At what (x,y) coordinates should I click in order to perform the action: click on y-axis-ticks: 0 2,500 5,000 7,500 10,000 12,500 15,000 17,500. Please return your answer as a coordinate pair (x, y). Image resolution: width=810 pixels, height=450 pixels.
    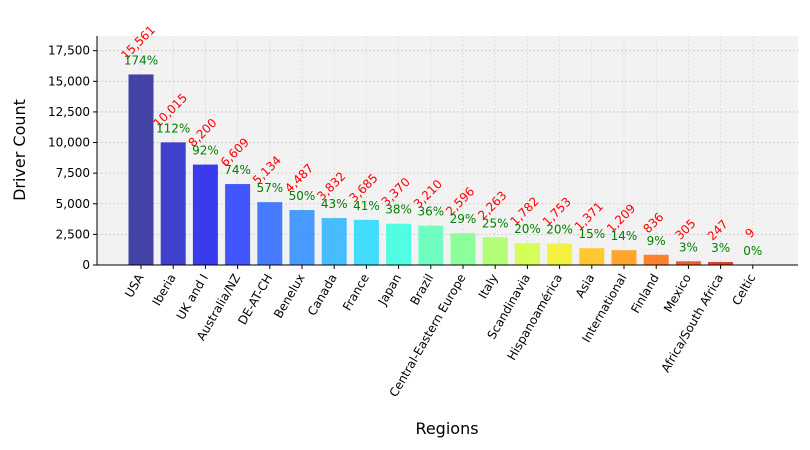
    Looking at the image, I should click on (72, 158).